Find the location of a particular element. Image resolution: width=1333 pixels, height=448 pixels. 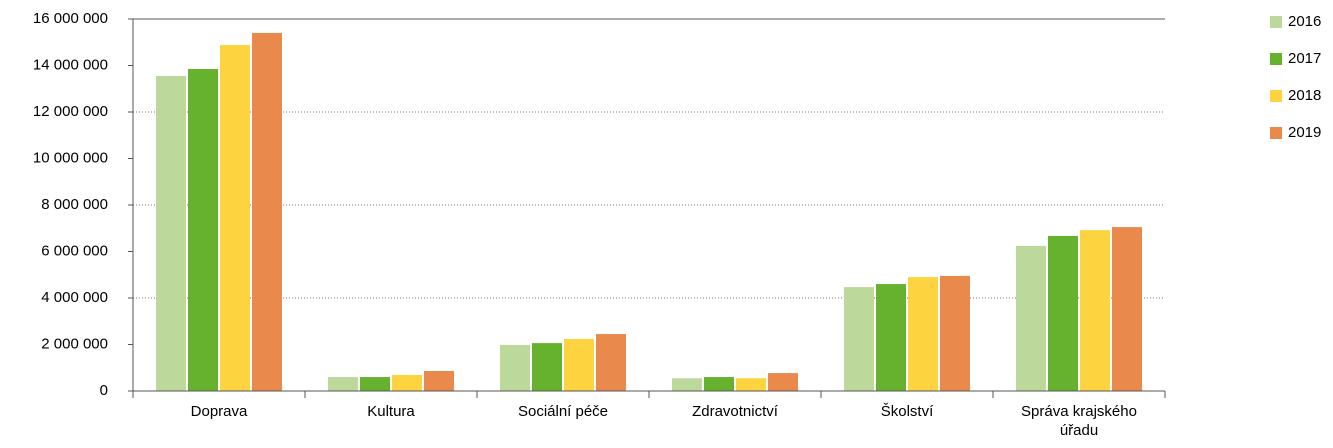

legend-label: 2019 is located at coordinates (1304, 132).